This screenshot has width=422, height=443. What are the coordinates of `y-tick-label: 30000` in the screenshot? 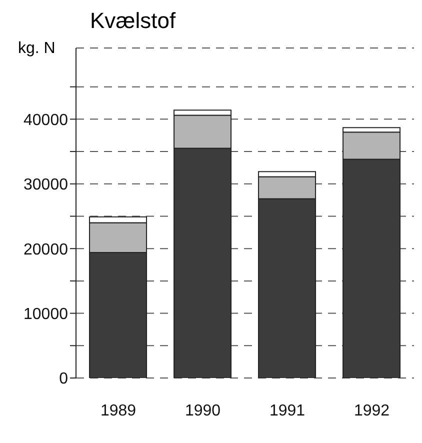 It's located at (46, 185).